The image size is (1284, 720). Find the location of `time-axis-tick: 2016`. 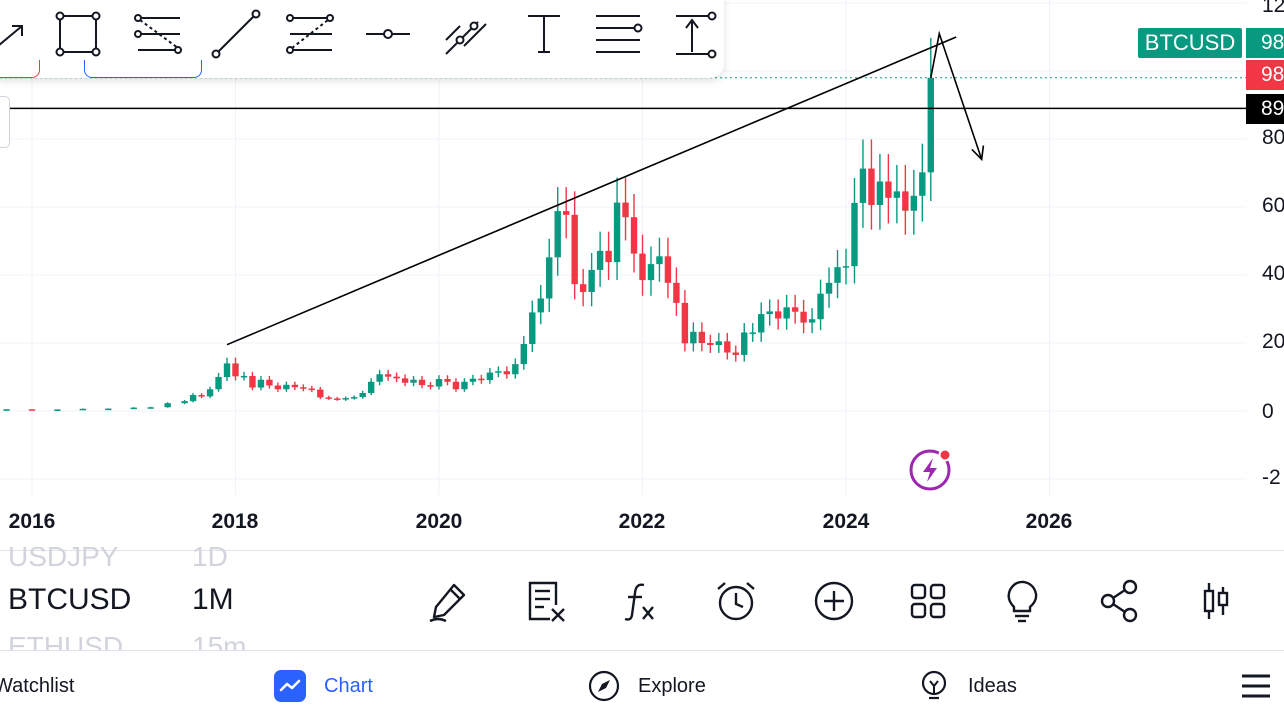

time-axis-tick: 2016 is located at coordinates (32, 521).